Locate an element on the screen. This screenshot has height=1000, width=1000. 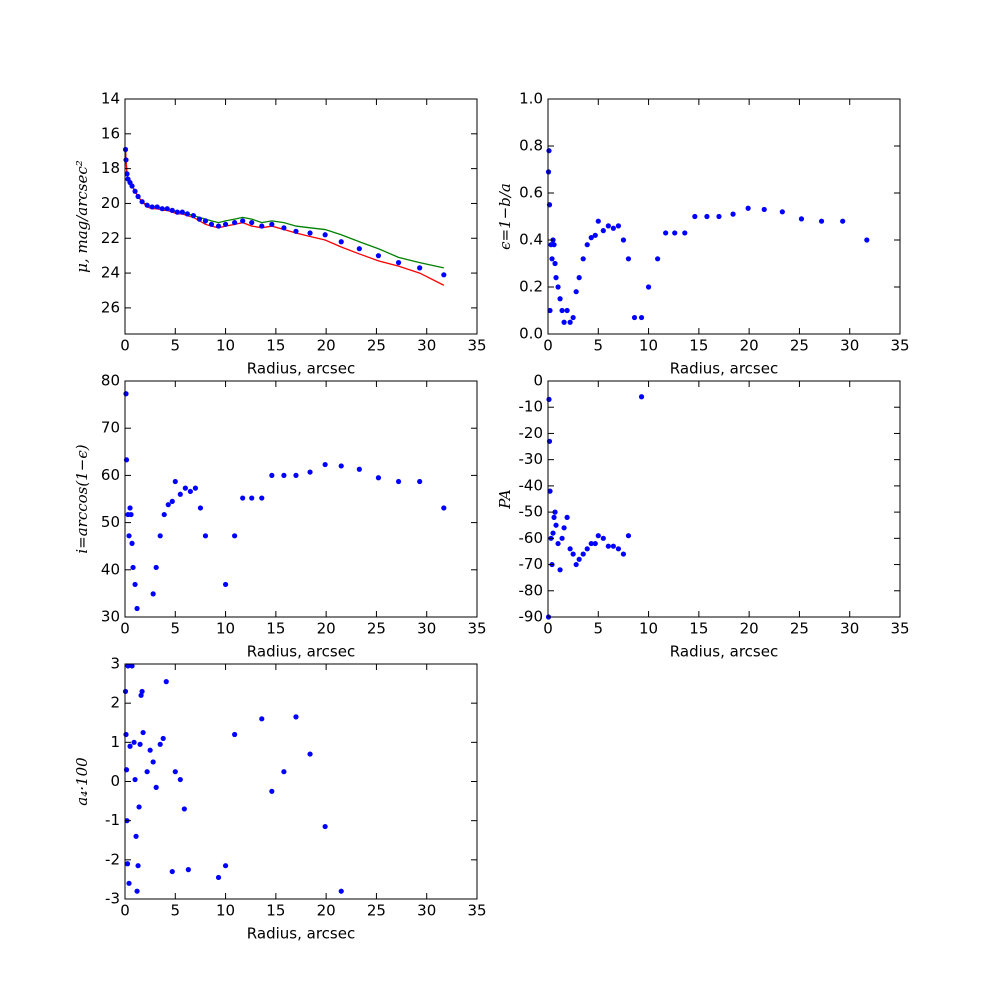
y-tick-label: 0.6 is located at coordinates (531, 193).